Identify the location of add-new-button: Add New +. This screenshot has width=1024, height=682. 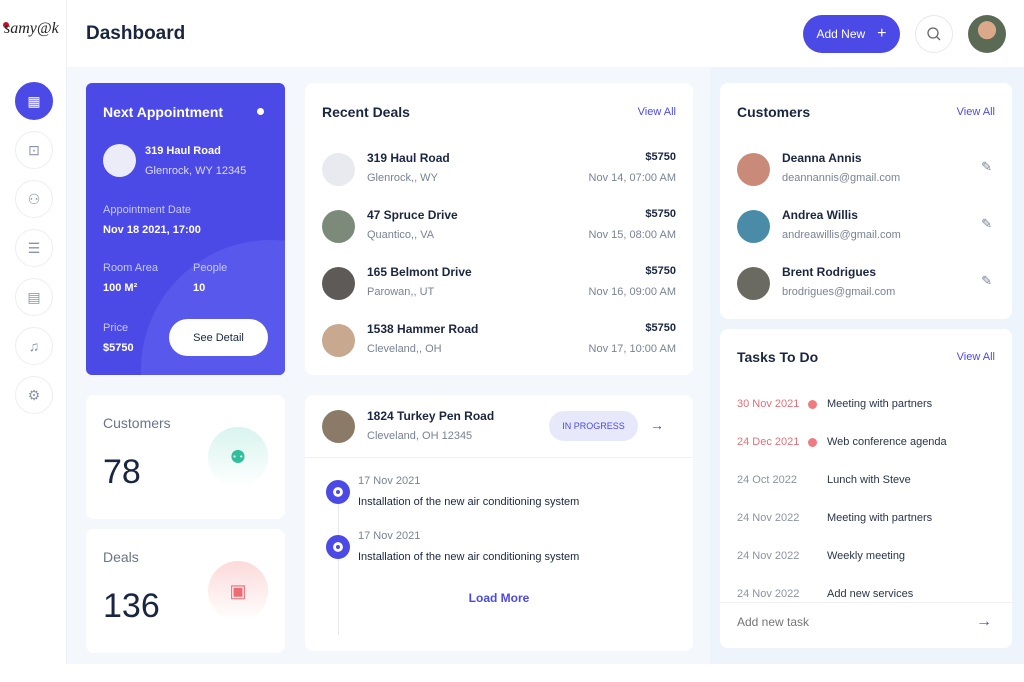
(851, 34).